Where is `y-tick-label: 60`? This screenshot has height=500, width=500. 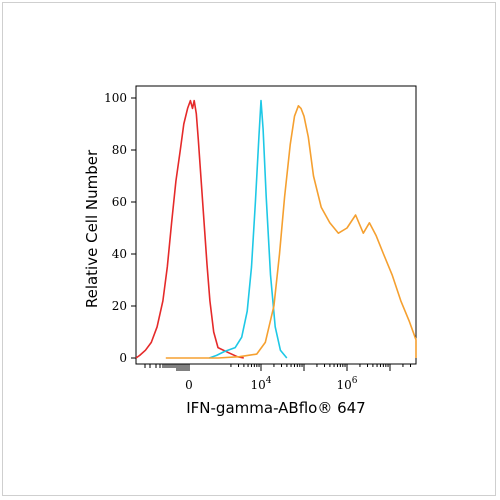
y-tick-label: 60 is located at coordinates (119, 202).